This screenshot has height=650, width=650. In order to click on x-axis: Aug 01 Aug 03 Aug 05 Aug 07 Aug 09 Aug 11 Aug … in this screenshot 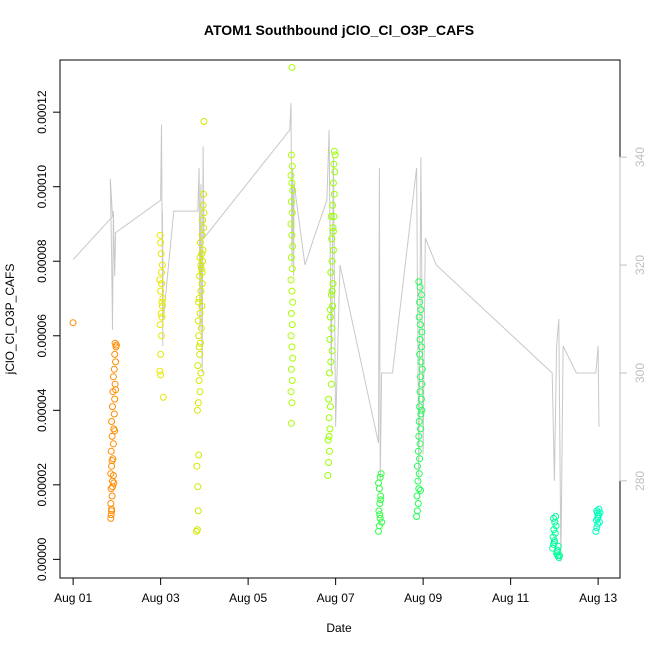, I will do `click(335, 591)`.